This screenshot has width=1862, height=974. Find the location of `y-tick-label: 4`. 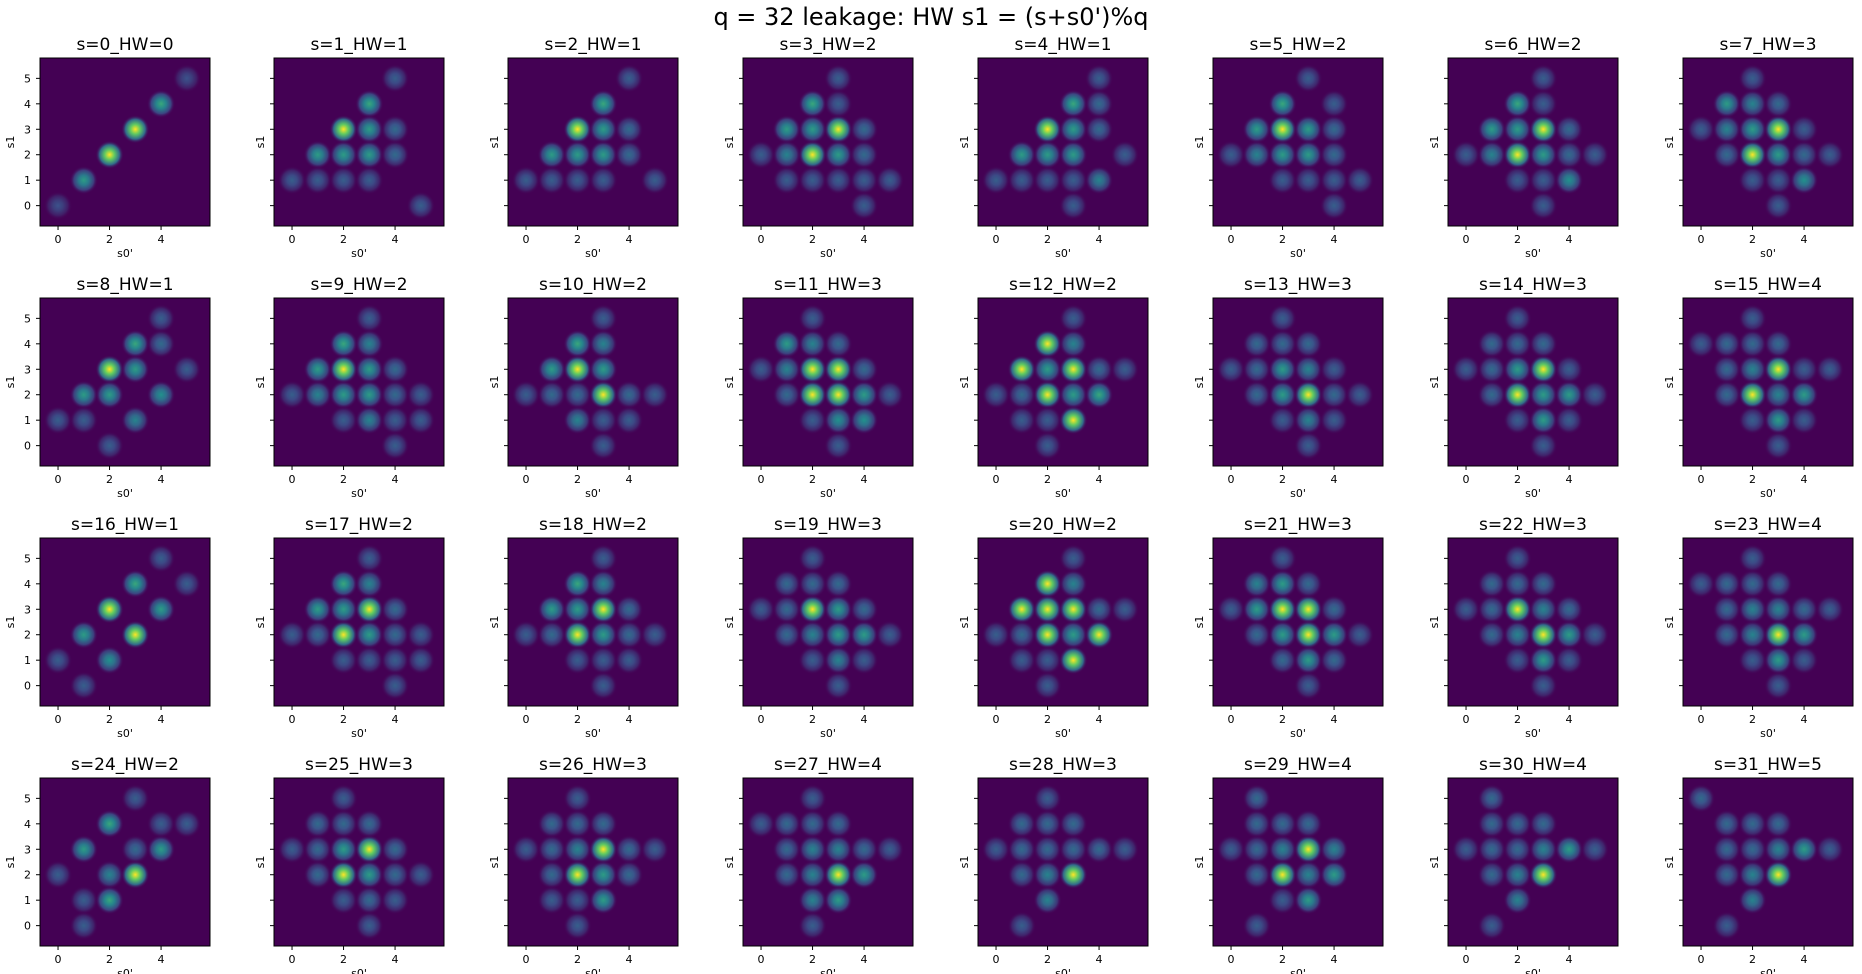

y-tick-label: 4 is located at coordinates (27, 344).